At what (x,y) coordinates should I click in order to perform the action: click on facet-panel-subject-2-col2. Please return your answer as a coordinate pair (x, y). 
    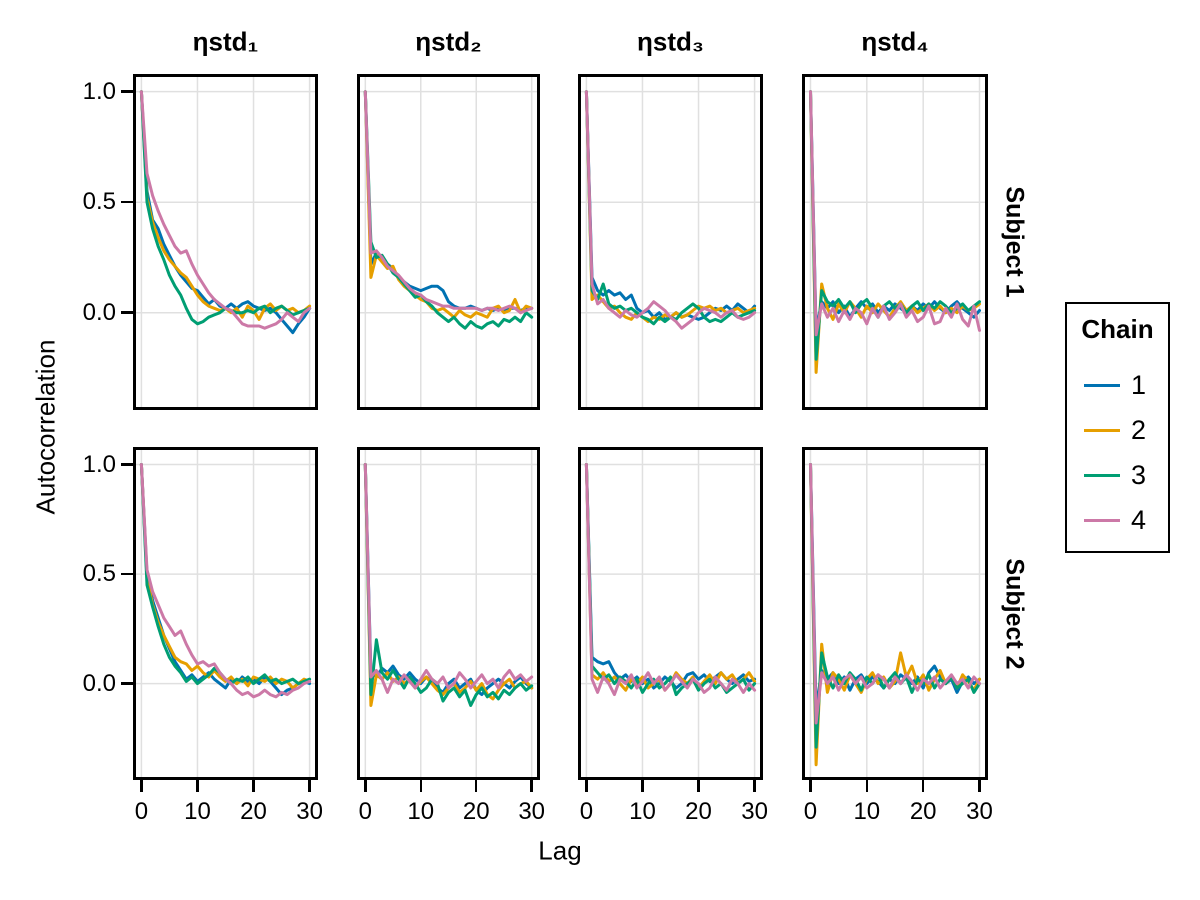
    Looking at the image, I should click on (448, 613).